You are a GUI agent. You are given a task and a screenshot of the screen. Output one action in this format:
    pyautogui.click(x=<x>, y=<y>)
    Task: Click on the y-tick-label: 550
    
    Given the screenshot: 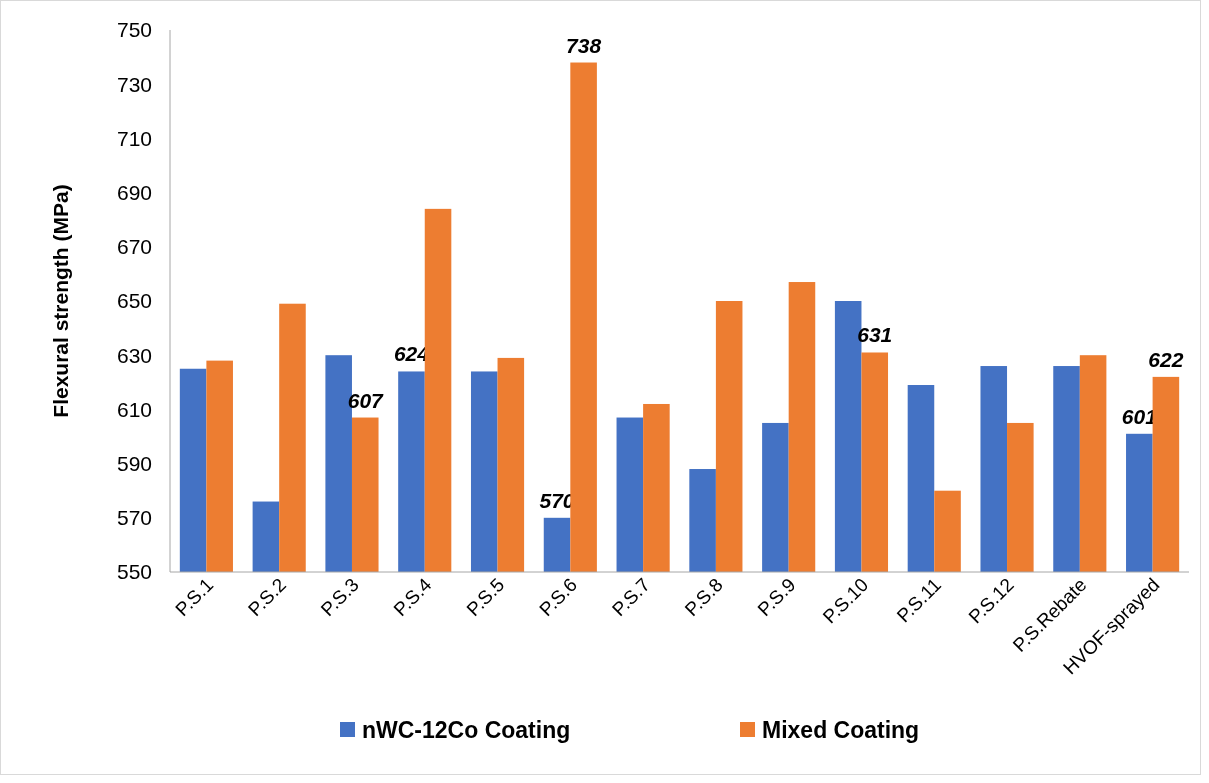 What is the action you would take?
    pyautogui.click(x=134, y=572)
    